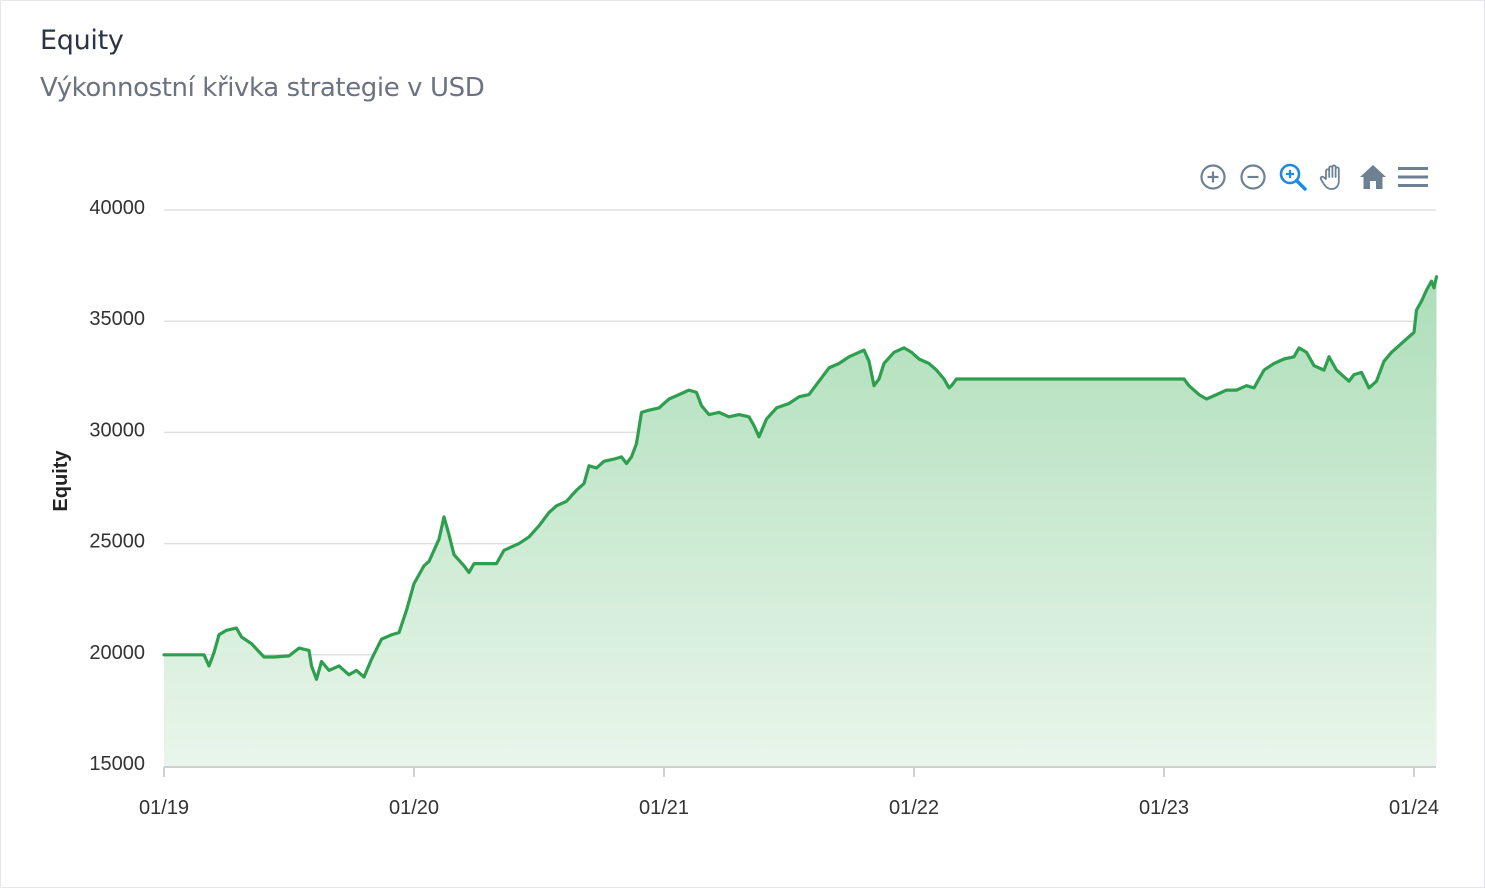 The height and width of the screenshot is (889, 1485). Describe the element at coordinates (1414, 808) in the screenshot. I see `x-tick-label: 01/24` at that location.